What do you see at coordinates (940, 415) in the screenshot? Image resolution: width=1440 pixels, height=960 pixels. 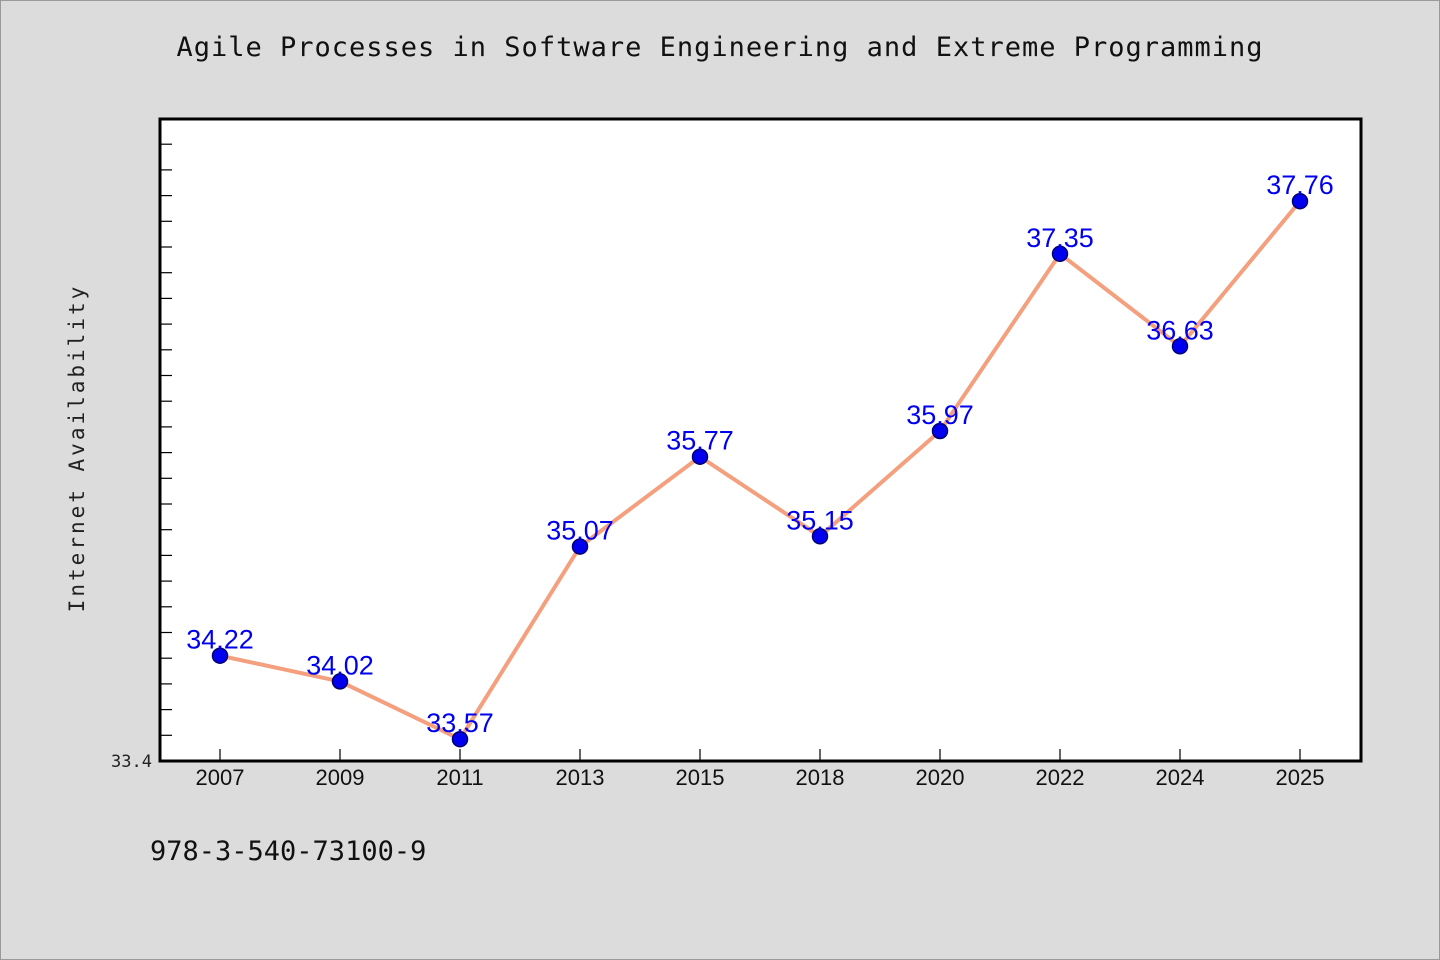 I see `data-label: 35.97` at bounding box center [940, 415].